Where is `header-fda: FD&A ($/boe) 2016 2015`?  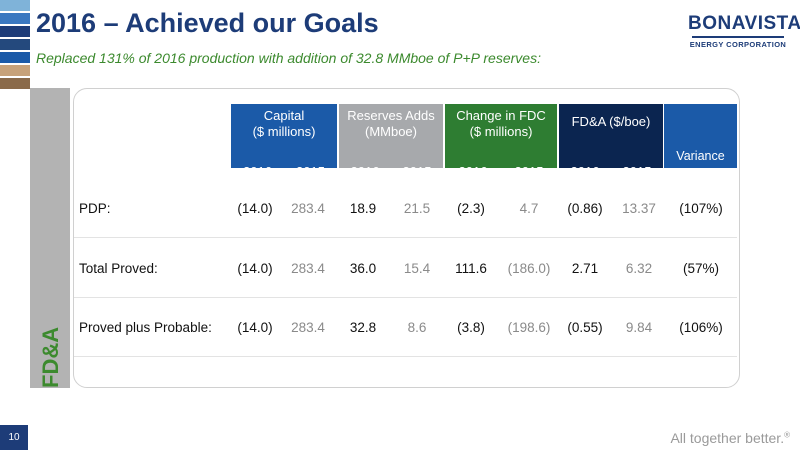
header-fda: FD&A ($/boe) 2016 2015 is located at coordinates (611, 141).